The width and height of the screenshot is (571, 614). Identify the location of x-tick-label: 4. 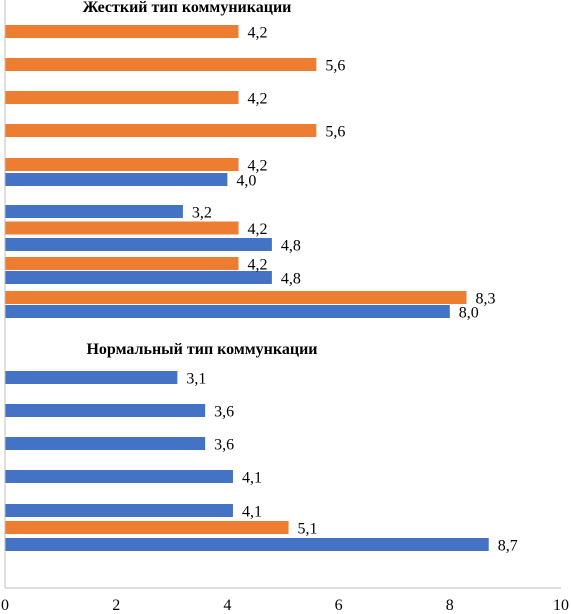
(227, 605).